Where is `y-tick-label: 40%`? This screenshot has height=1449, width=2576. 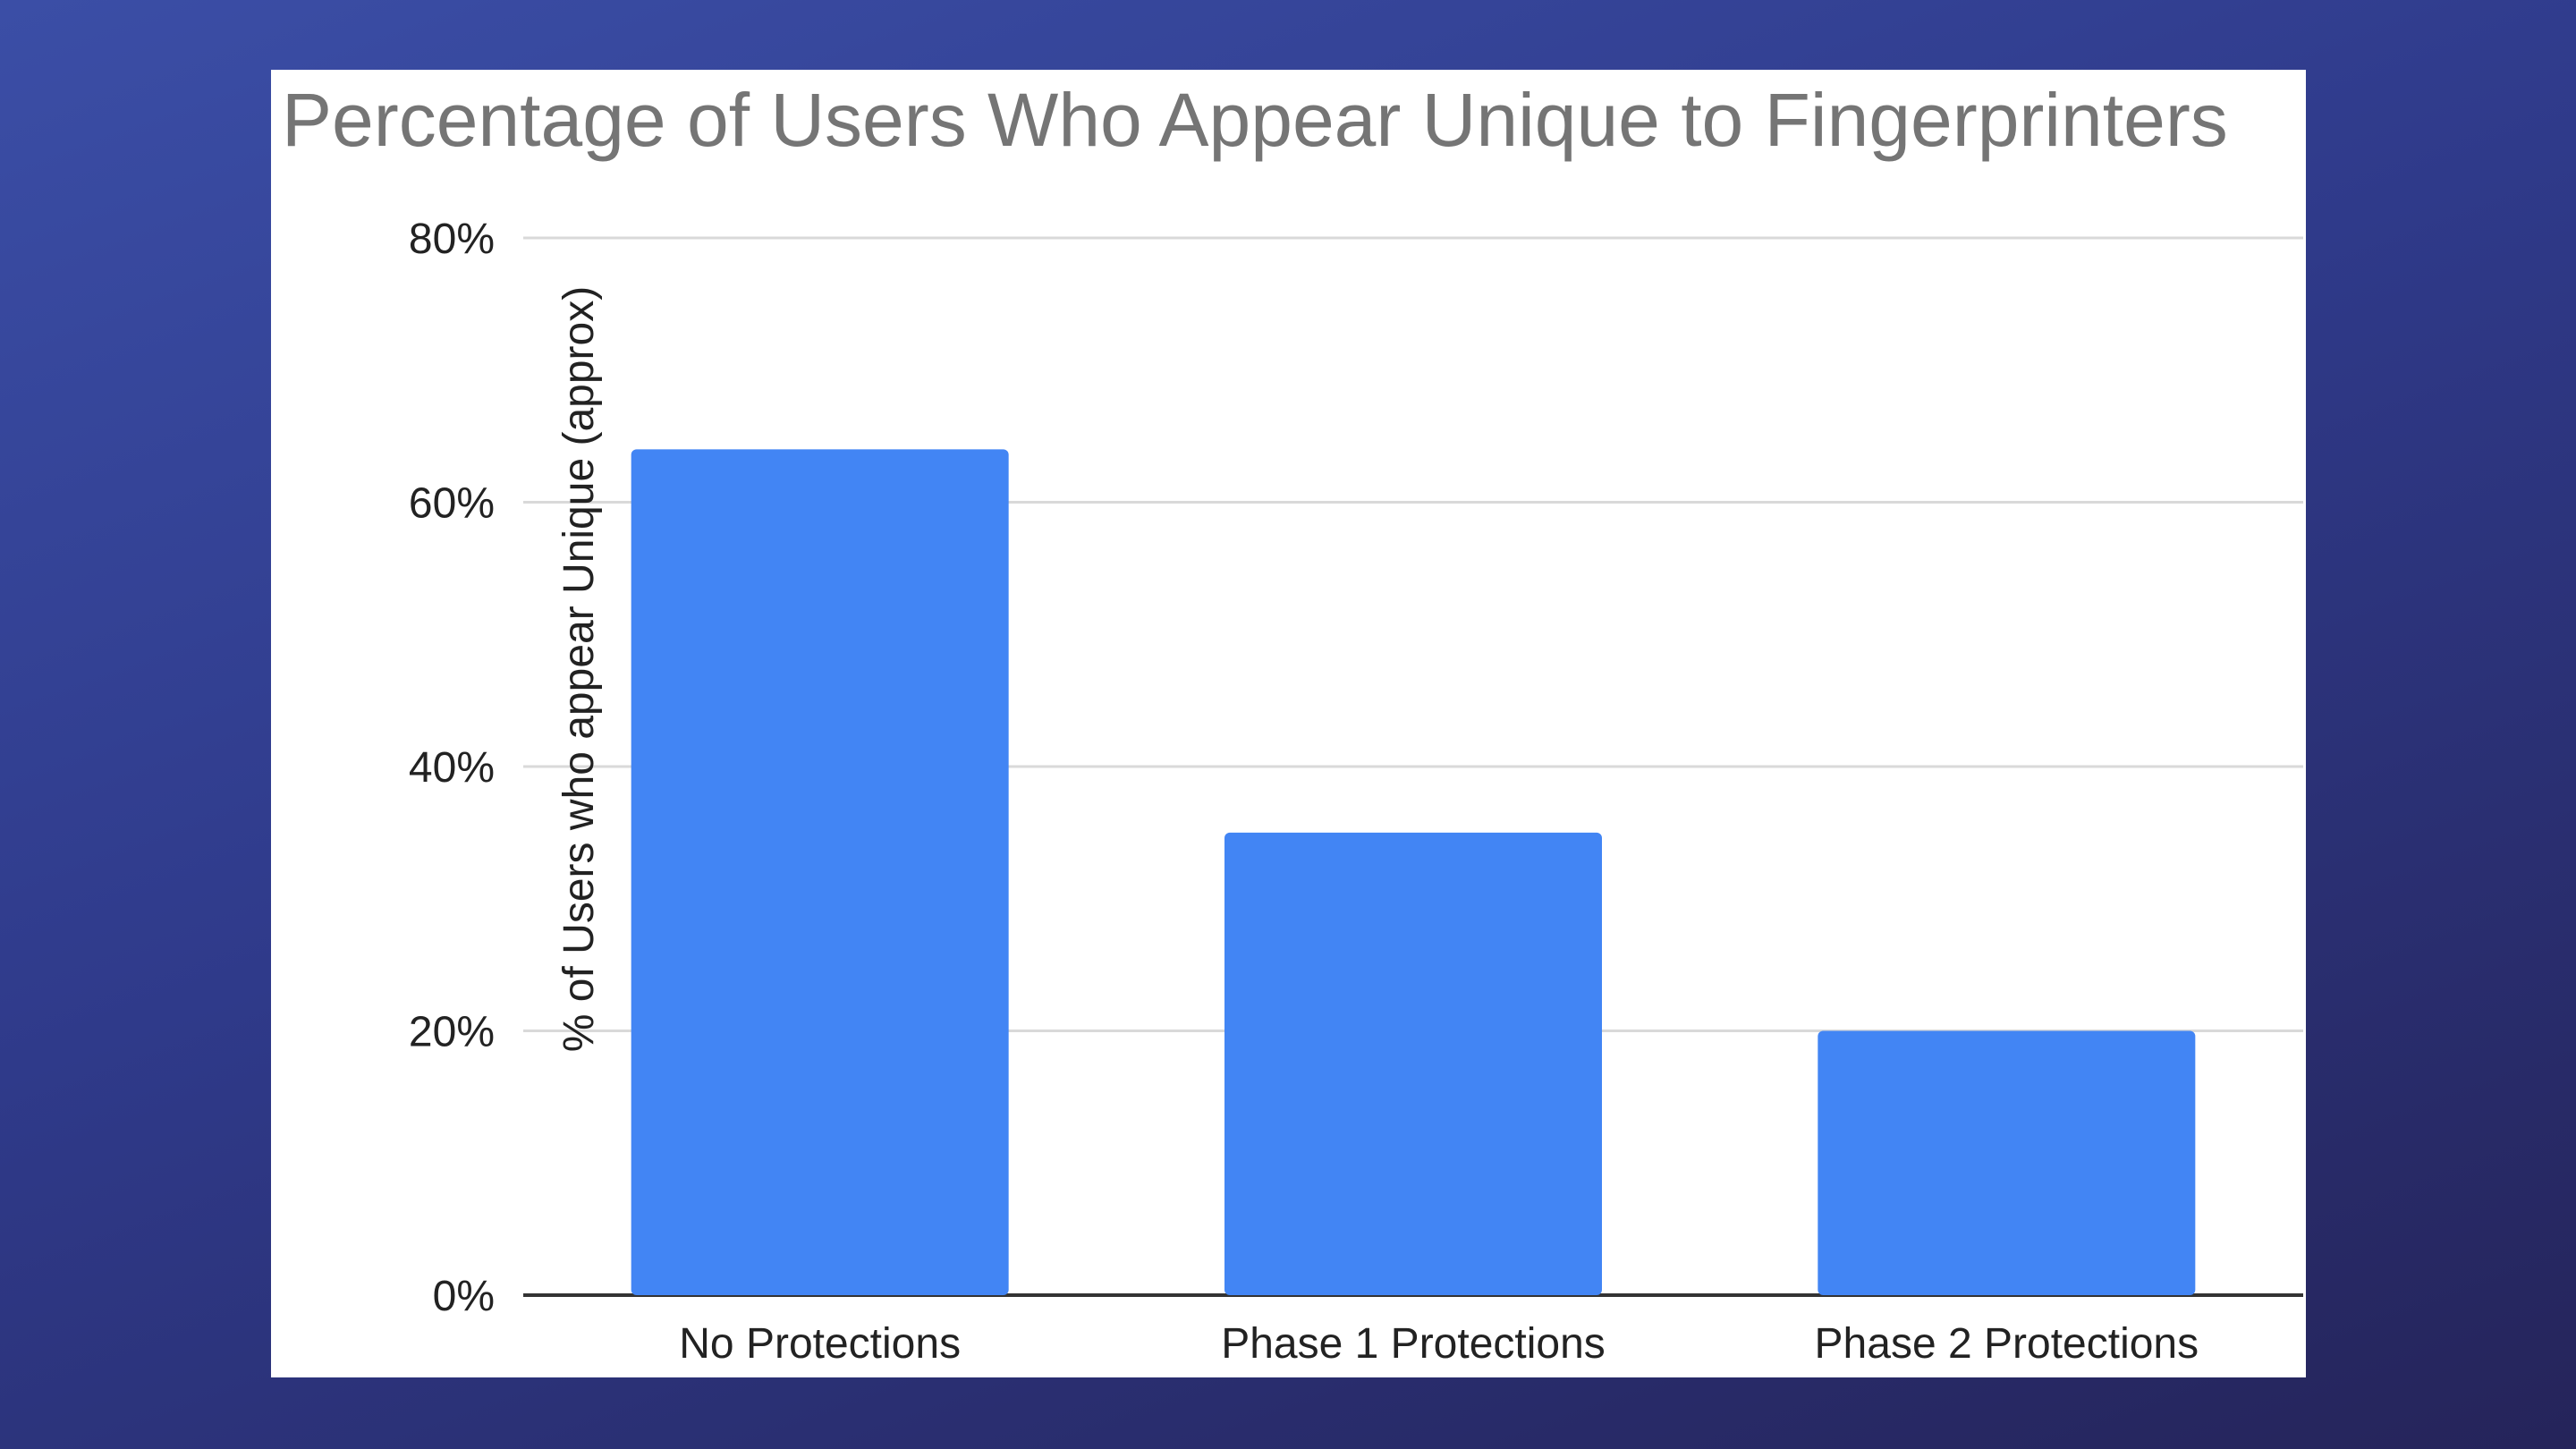
y-tick-label: 40% is located at coordinates (452, 768).